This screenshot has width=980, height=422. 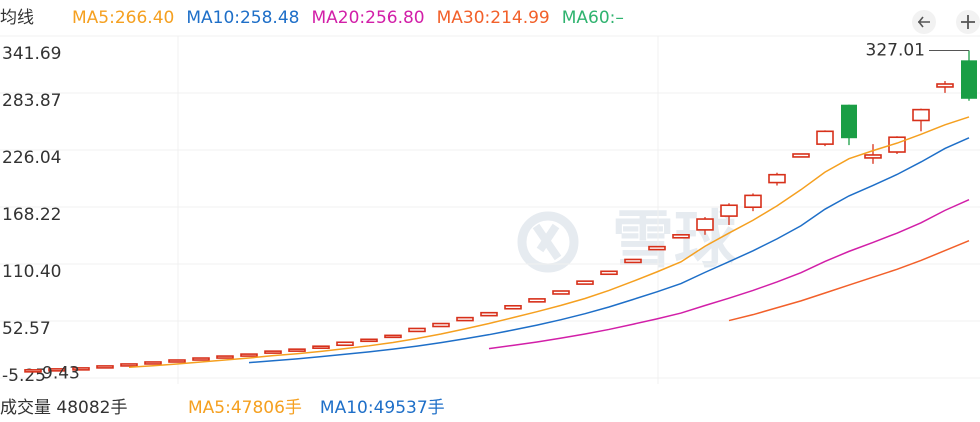 I want to click on high-label: 327.01, so click(x=895, y=50).